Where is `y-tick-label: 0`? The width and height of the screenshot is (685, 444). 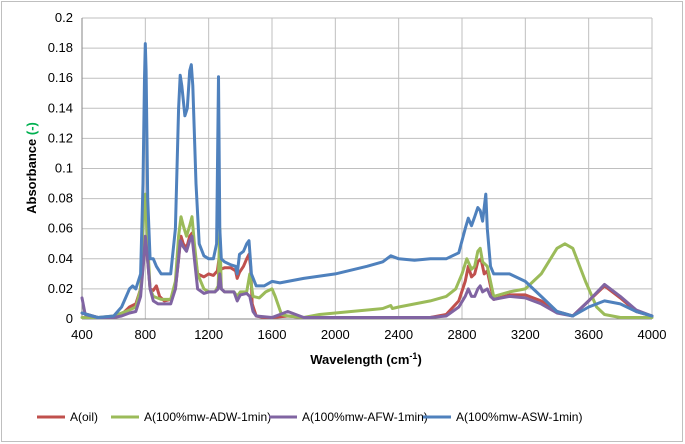 y-tick-label: 0 is located at coordinates (69, 318).